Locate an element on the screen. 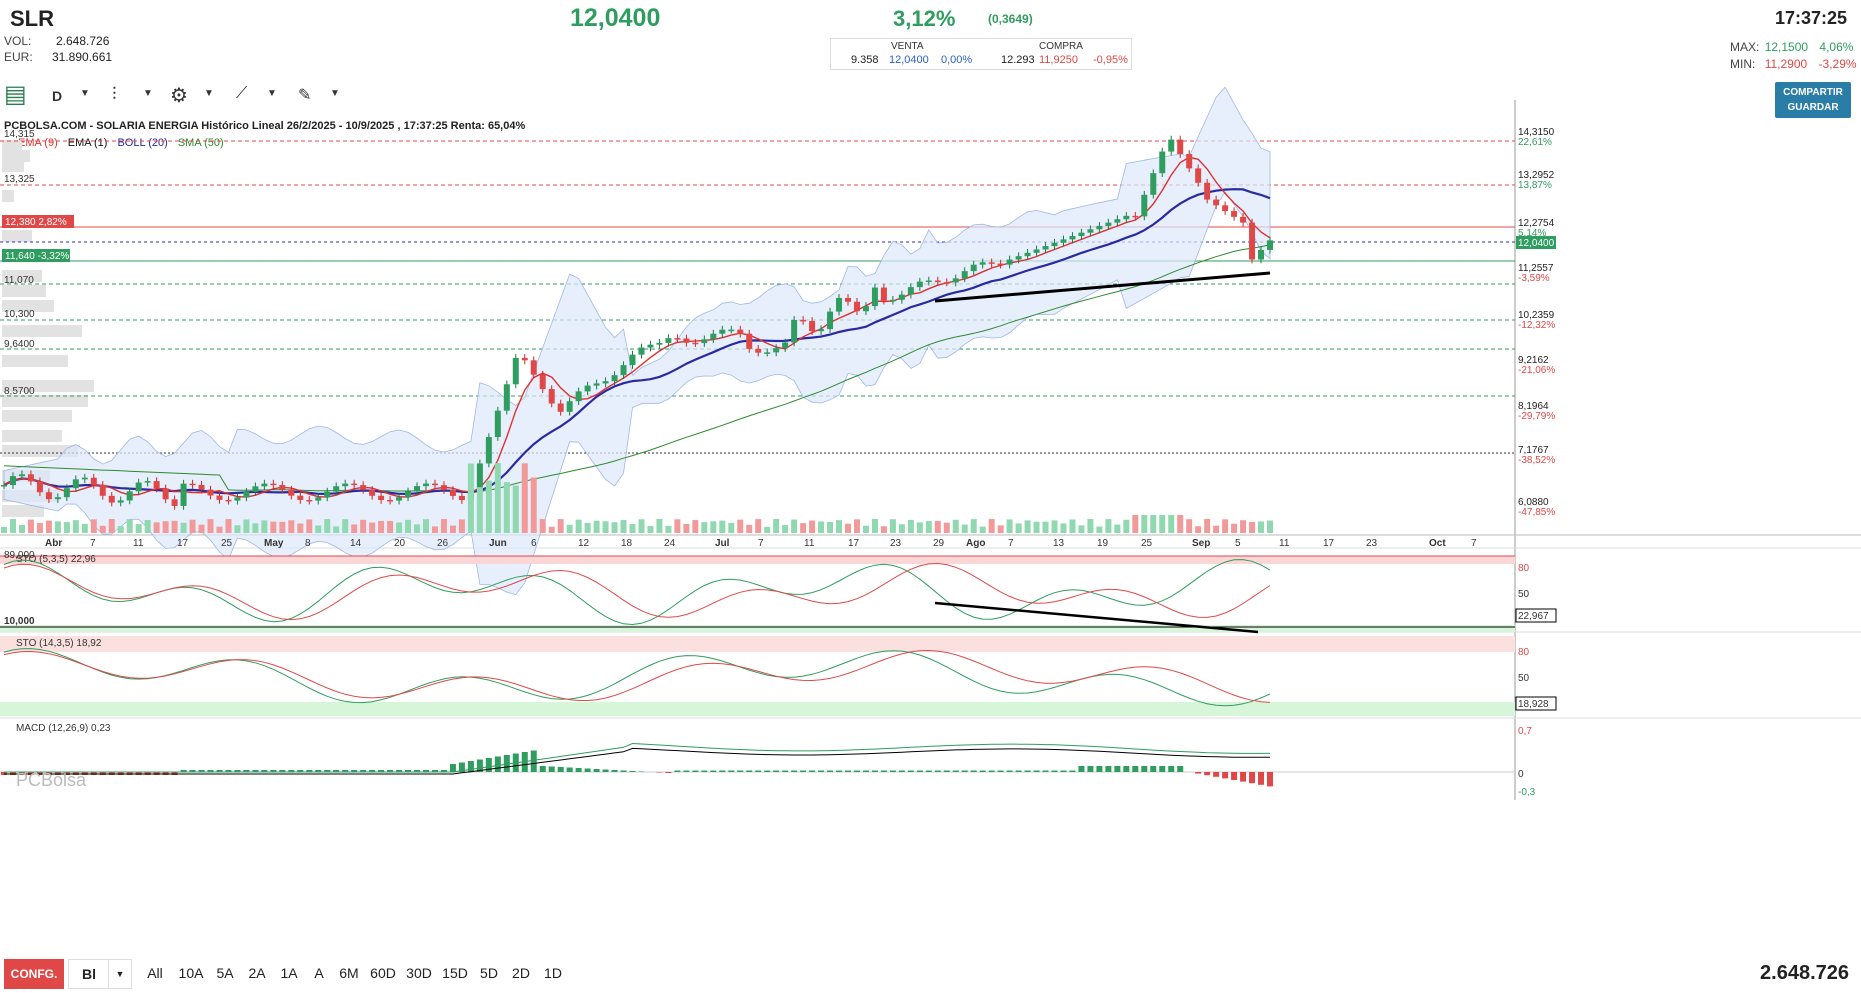 Image resolution: width=1861 pixels, height=993 pixels. range-60d-button: 60D is located at coordinates (383, 973).